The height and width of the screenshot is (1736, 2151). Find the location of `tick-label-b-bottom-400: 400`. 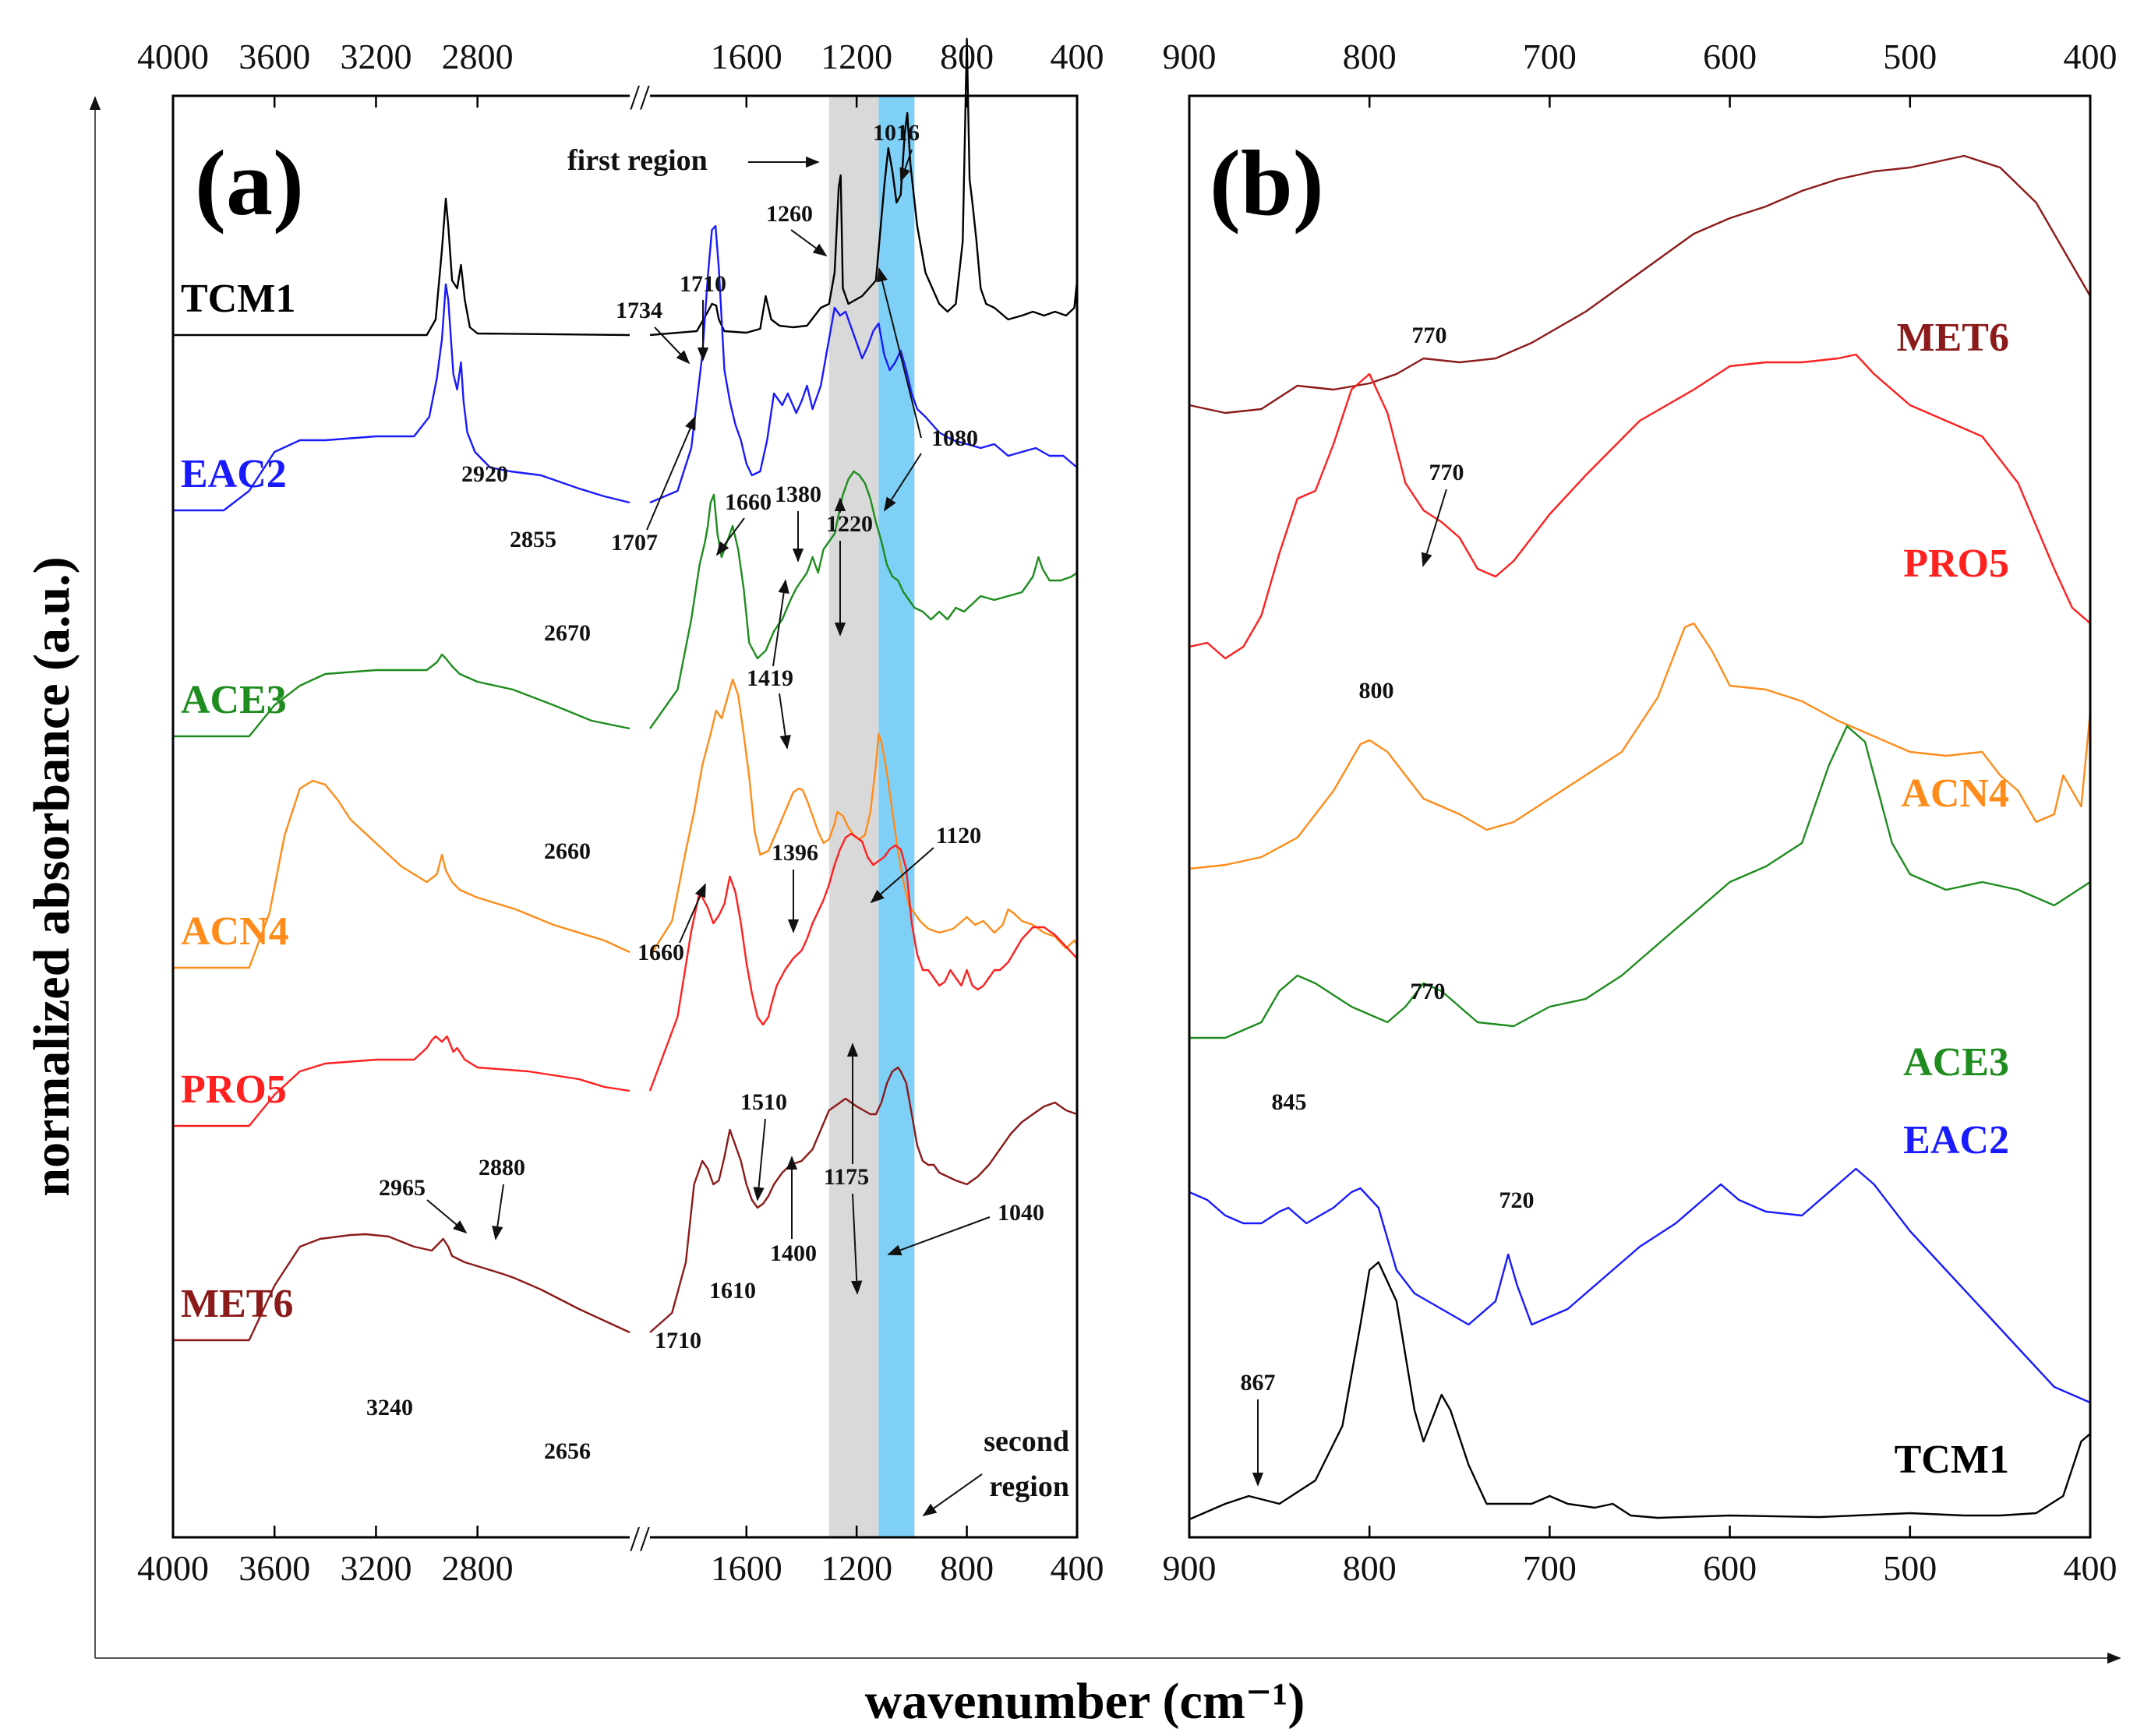

tick-label-b-bottom-400: 400 is located at coordinates (2090, 1568).